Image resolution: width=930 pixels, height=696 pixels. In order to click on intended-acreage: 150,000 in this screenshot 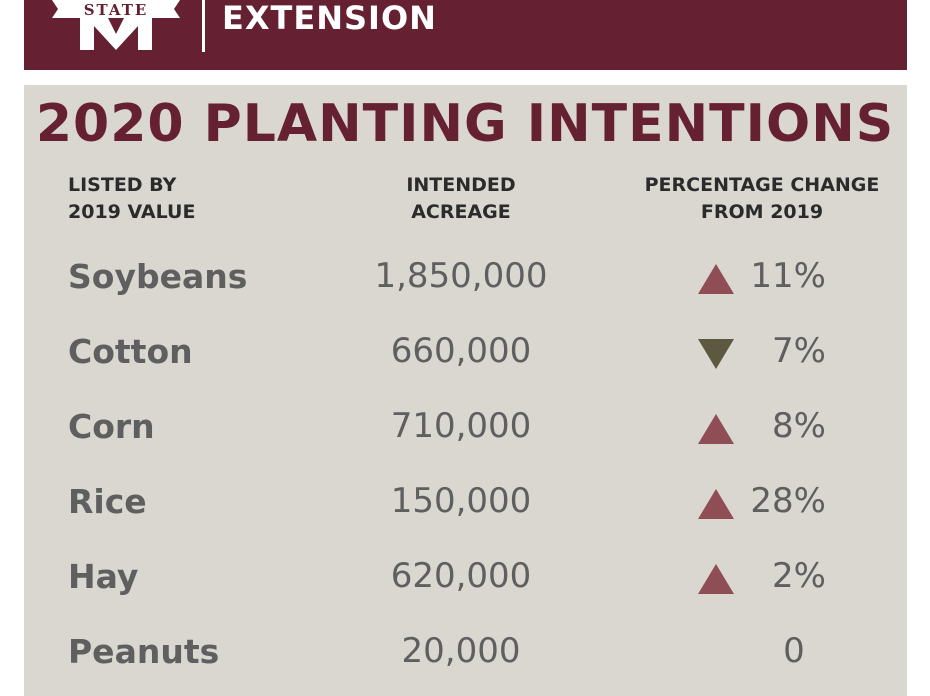, I will do `click(461, 501)`.